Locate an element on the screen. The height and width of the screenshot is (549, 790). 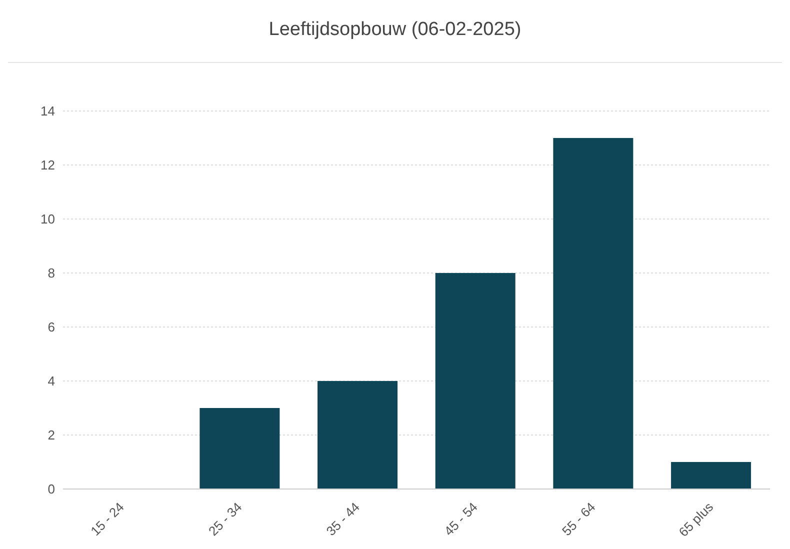
x-tick-label: 15 - 24 is located at coordinates (107, 519).